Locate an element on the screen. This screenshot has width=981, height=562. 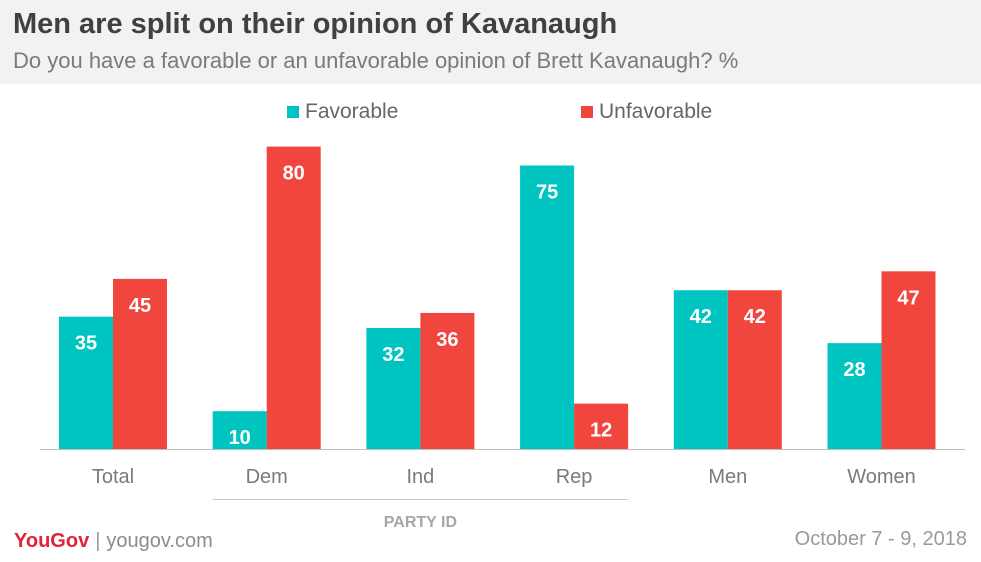
data-label-unfavorable-dem: 80 is located at coordinates (294, 174).